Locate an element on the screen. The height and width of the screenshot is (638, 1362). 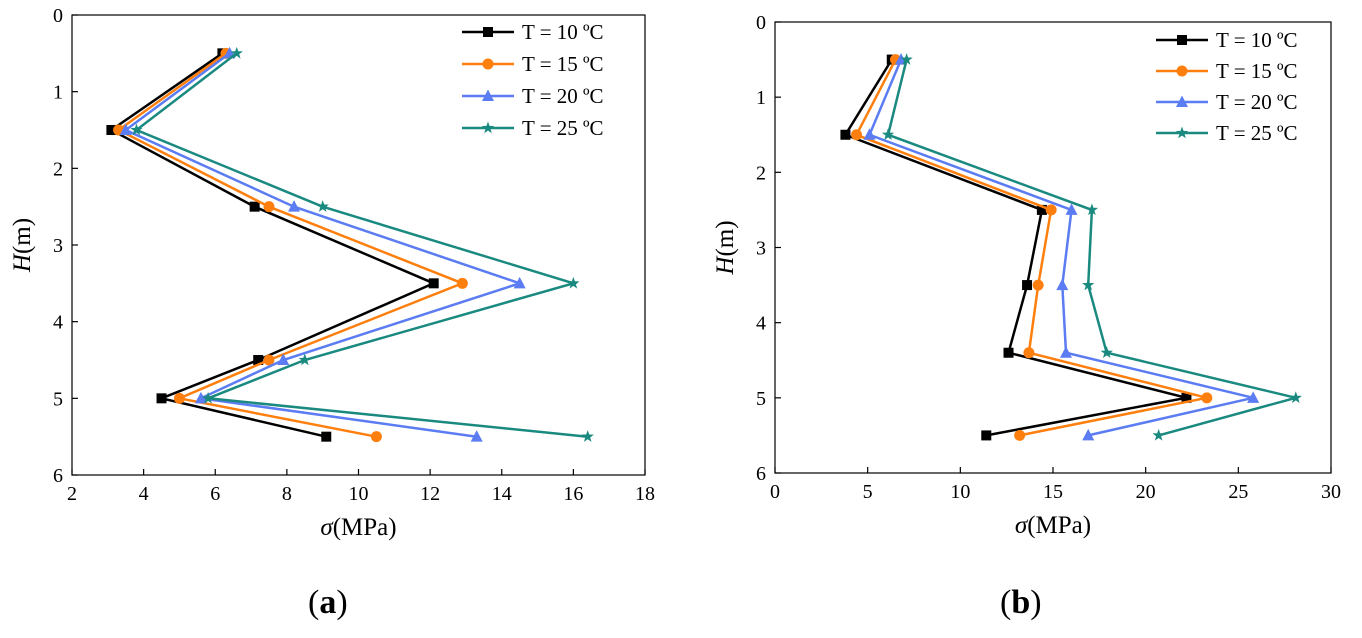
chart-b-xtick-label: 30 is located at coordinates (1331, 492).